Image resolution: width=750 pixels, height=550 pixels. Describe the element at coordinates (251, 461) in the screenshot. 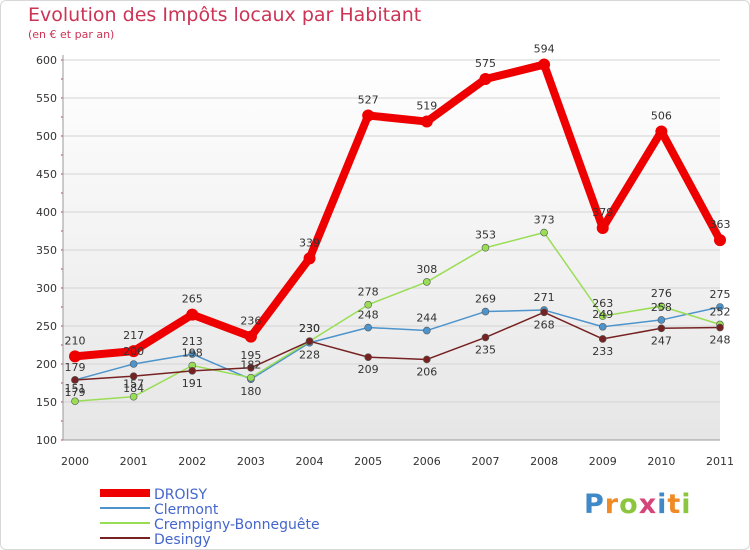

I see `x-tick-label: 2003` at that location.